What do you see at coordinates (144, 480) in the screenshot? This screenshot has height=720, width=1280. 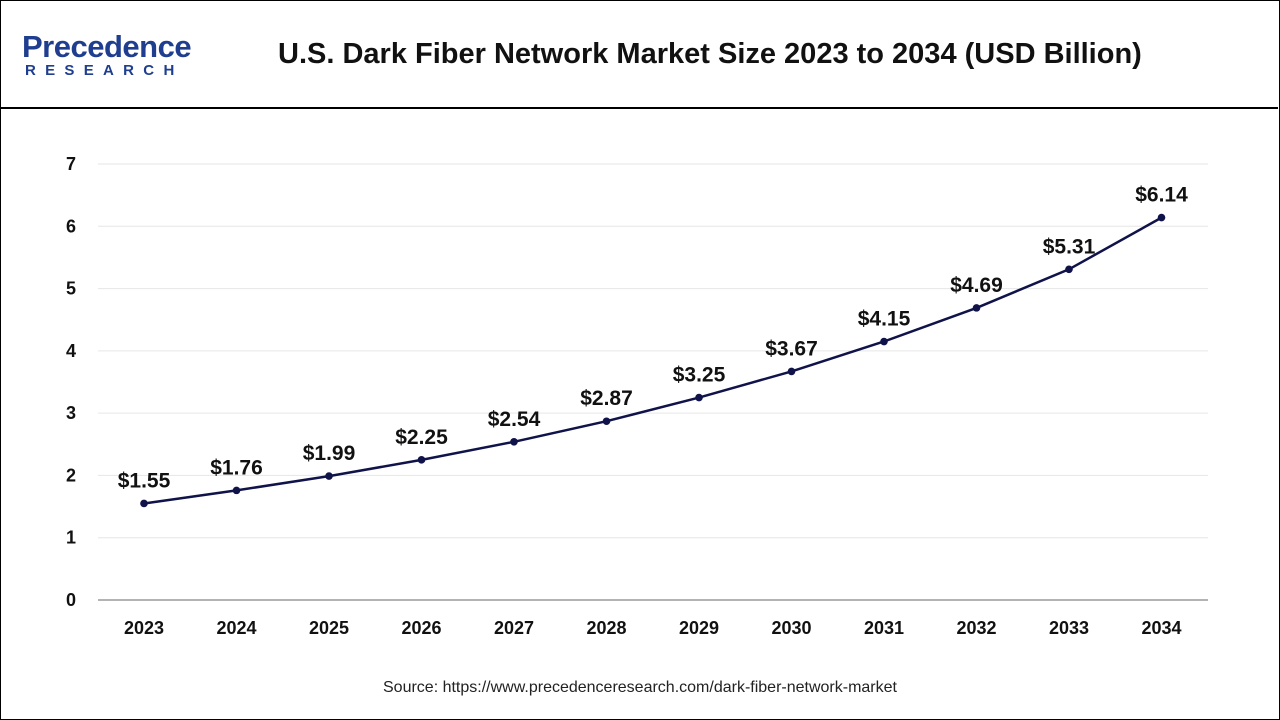 I see `data-label: $1.55` at bounding box center [144, 480].